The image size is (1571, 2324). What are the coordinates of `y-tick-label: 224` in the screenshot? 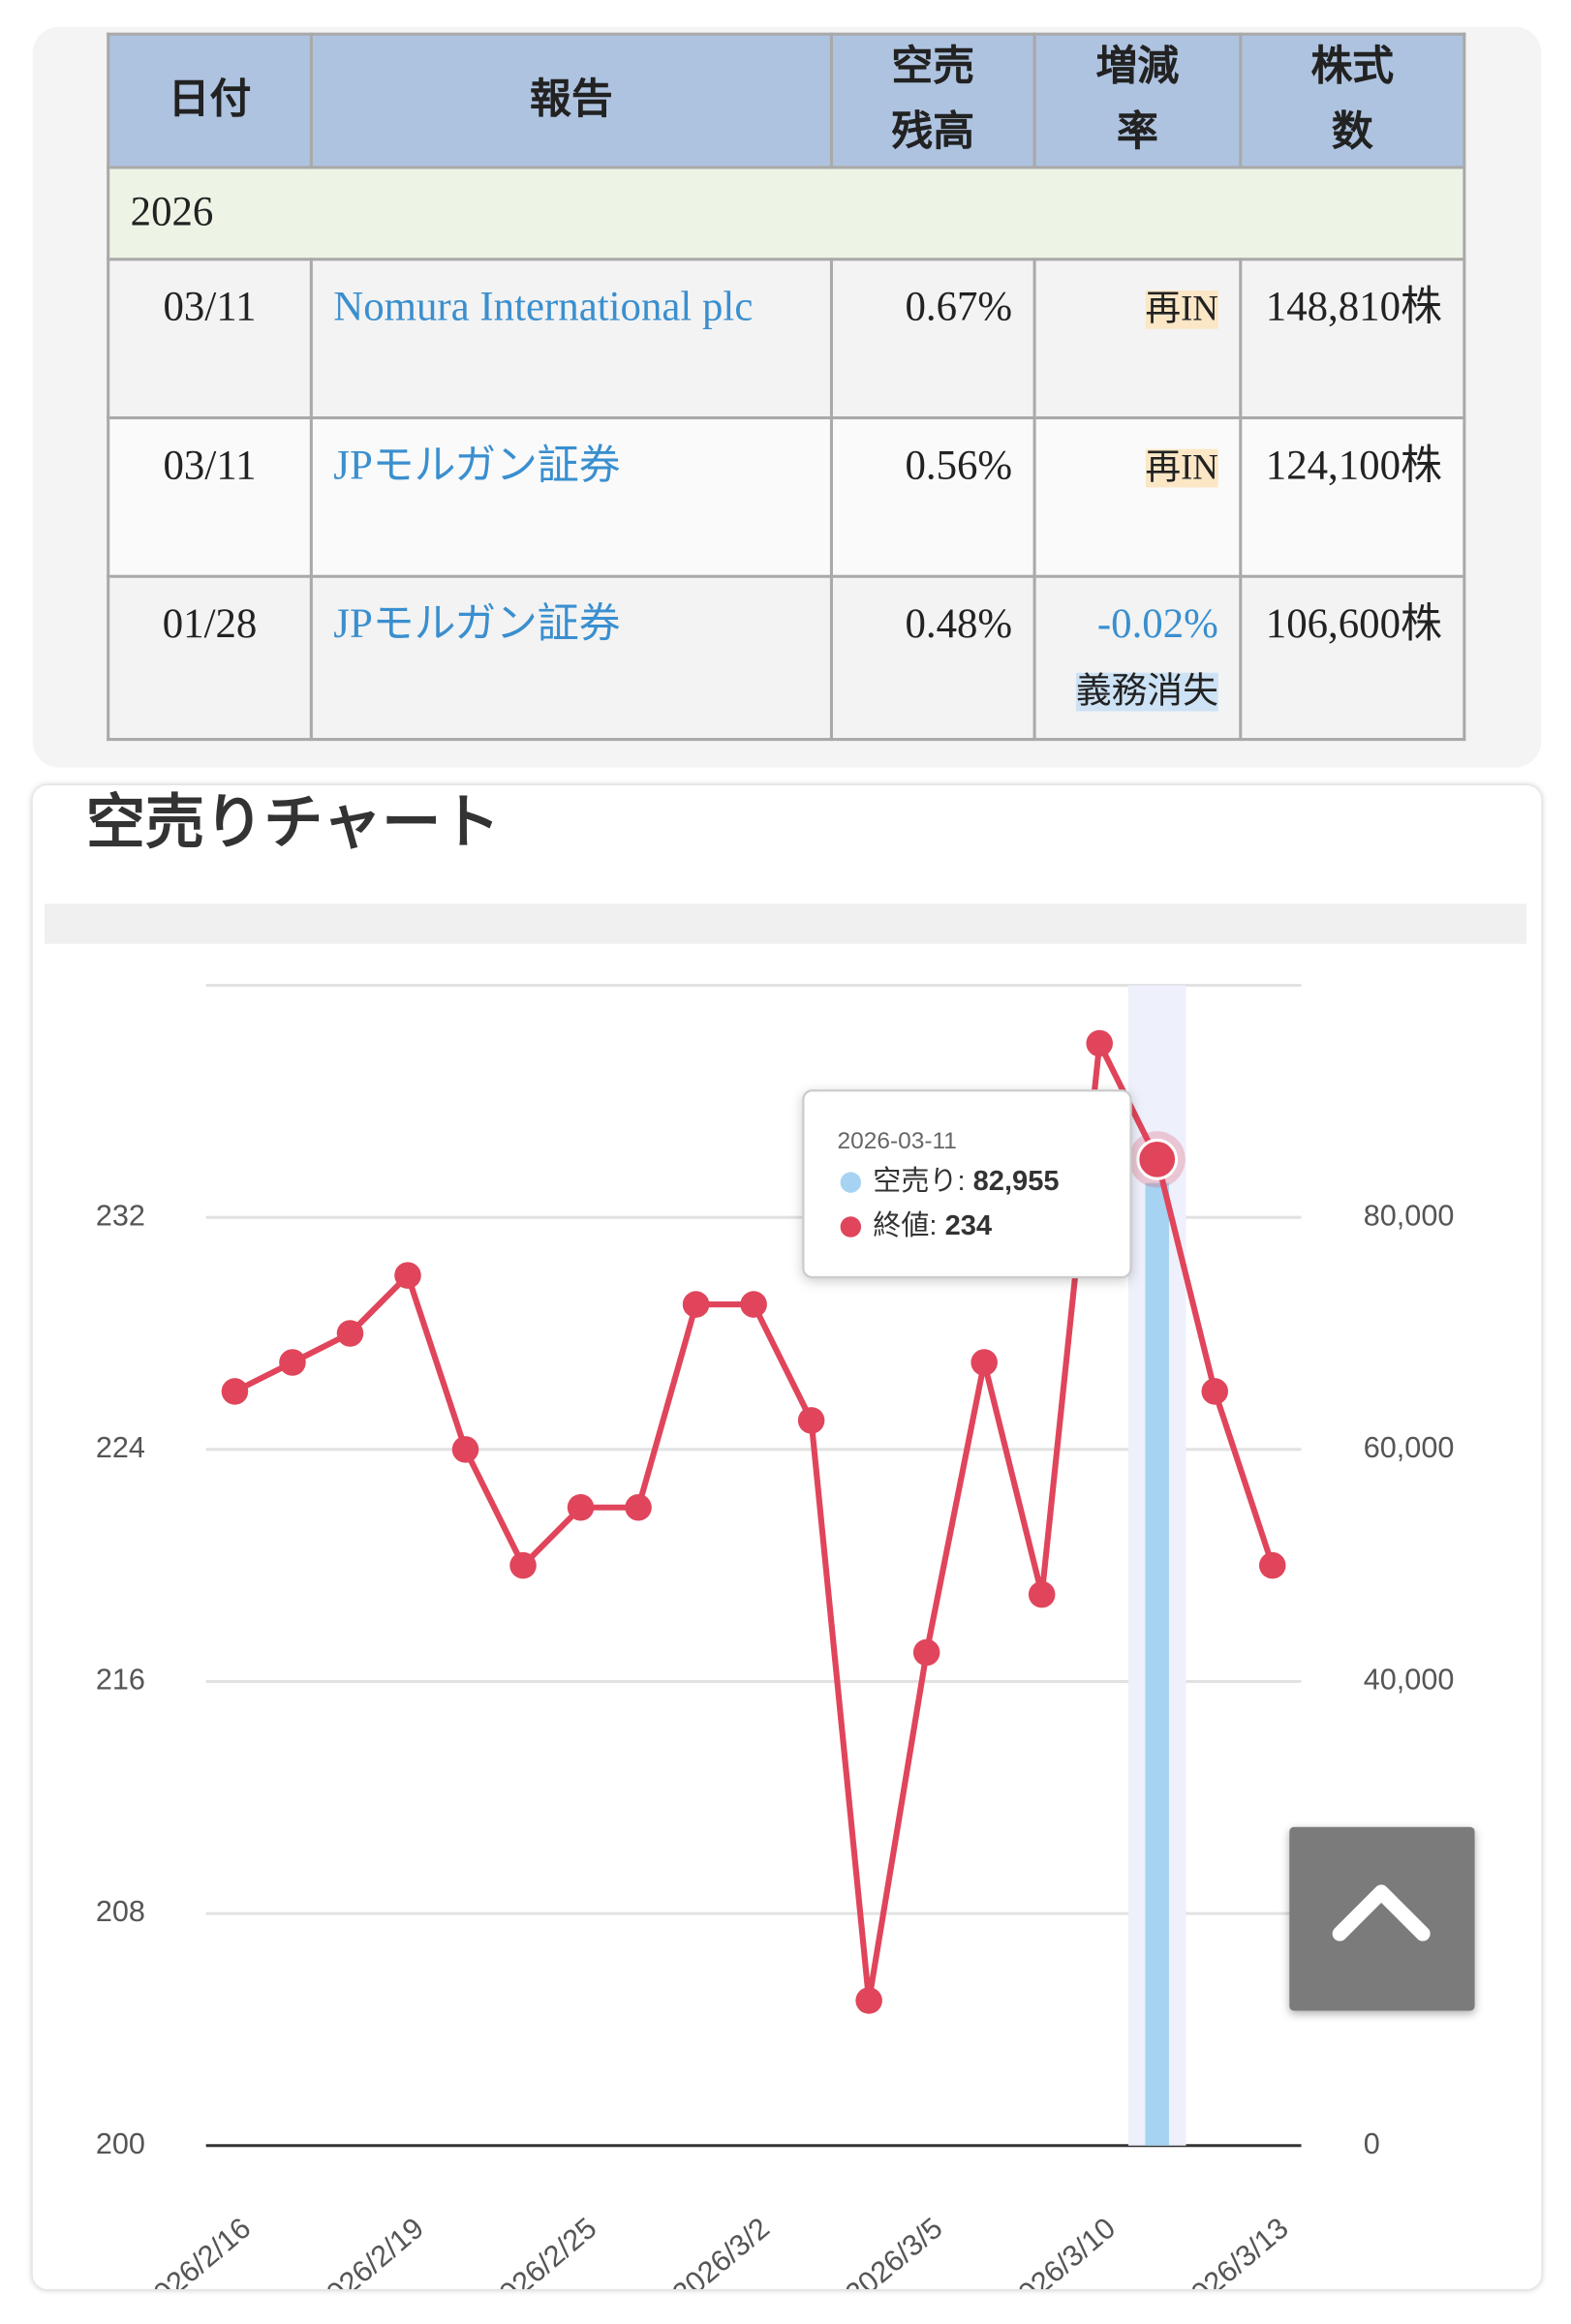 It's located at (121, 1447).